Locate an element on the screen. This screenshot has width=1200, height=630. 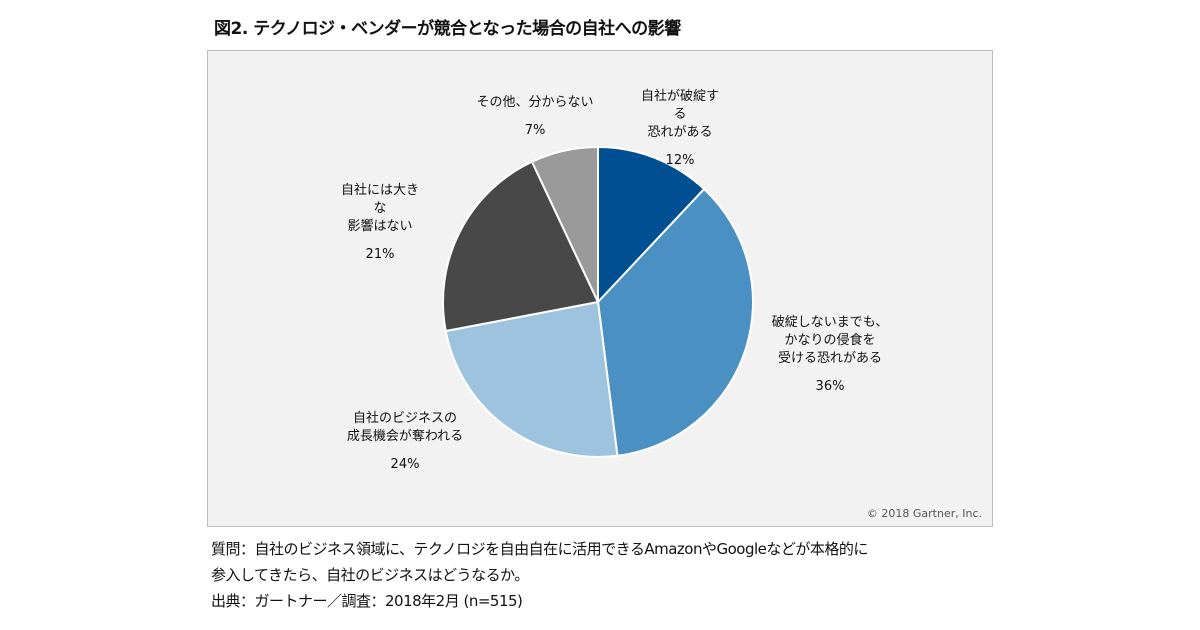
label-slice-0: 自社が破綻する 恐れがある 12% is located at coordinates (680, 129).